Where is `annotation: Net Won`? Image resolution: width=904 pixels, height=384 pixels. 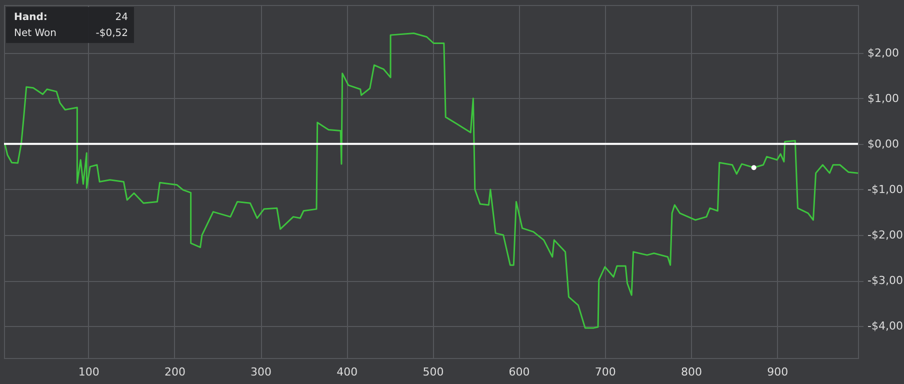 annotation: Net Won is located at coordinates (35, 33).